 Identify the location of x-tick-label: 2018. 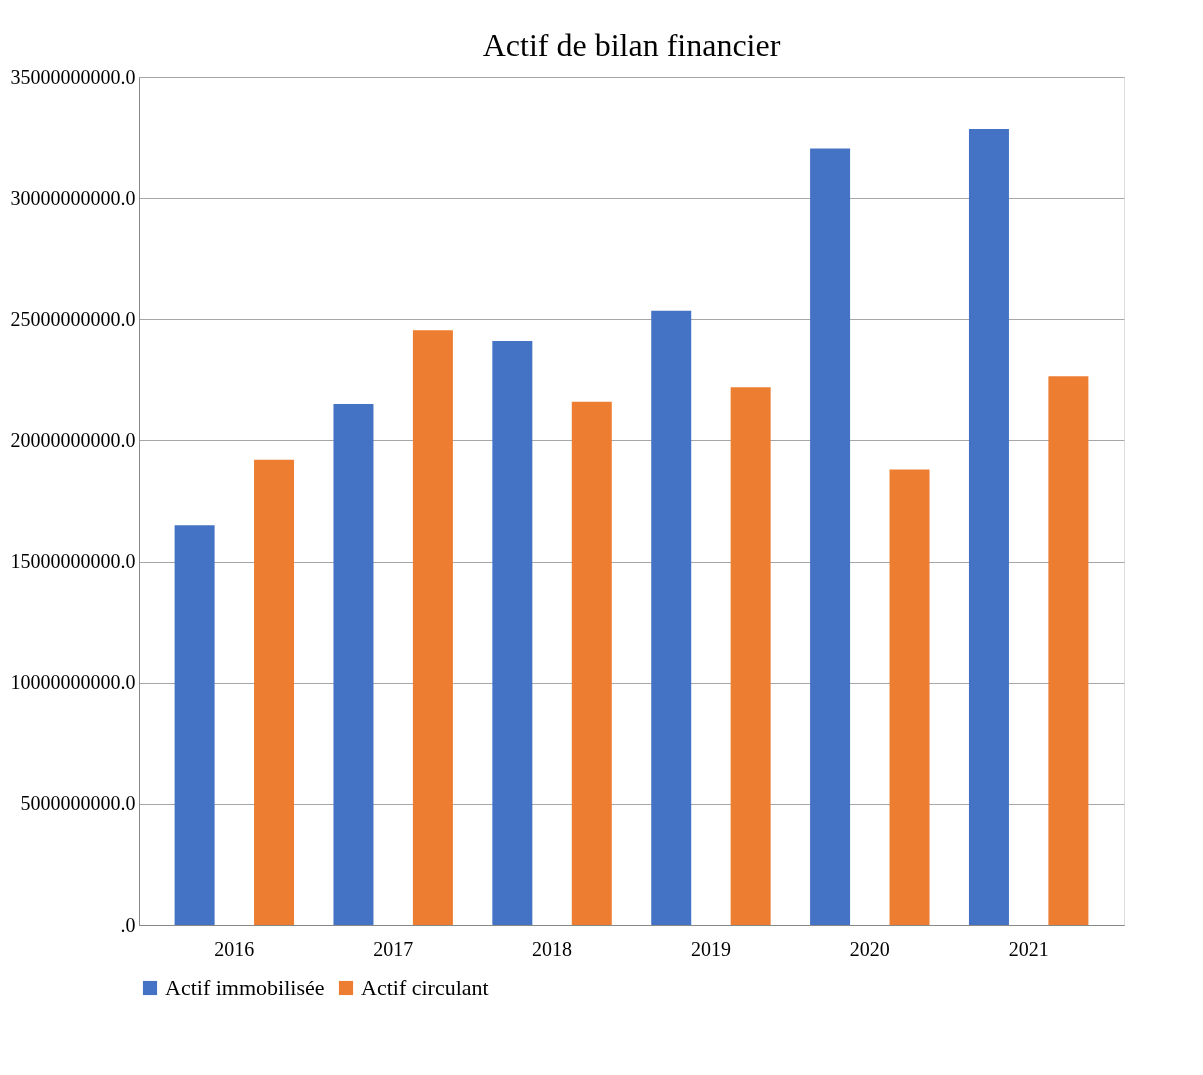
(552, 948).